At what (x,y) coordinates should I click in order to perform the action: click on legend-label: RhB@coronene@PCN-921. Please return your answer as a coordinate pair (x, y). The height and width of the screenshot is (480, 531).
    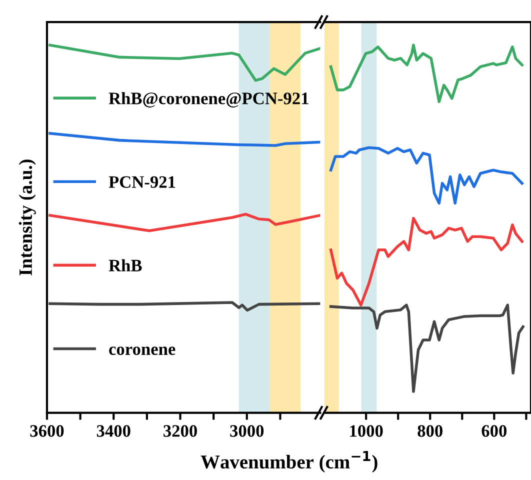
    Looking at the image, I should click on (208, 100).